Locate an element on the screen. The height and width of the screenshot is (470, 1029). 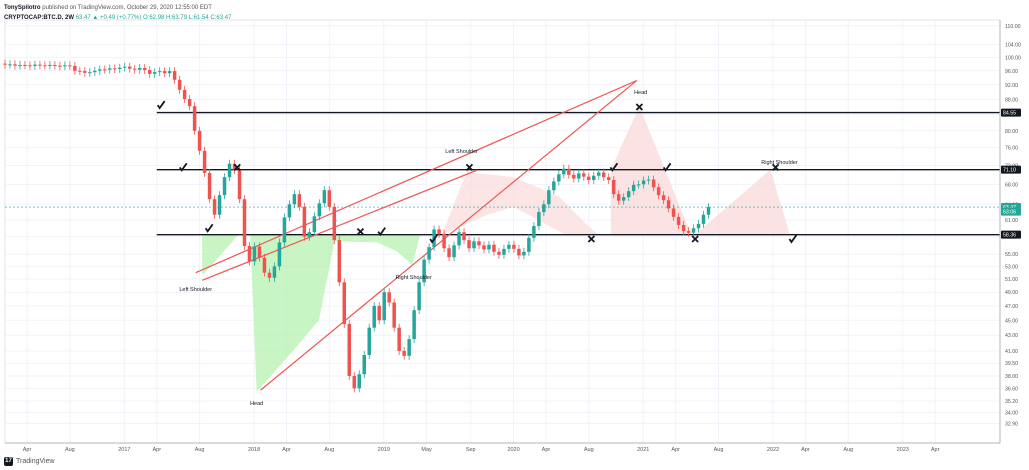
price-label: 63:06 is located at coordinates (1009, 213).